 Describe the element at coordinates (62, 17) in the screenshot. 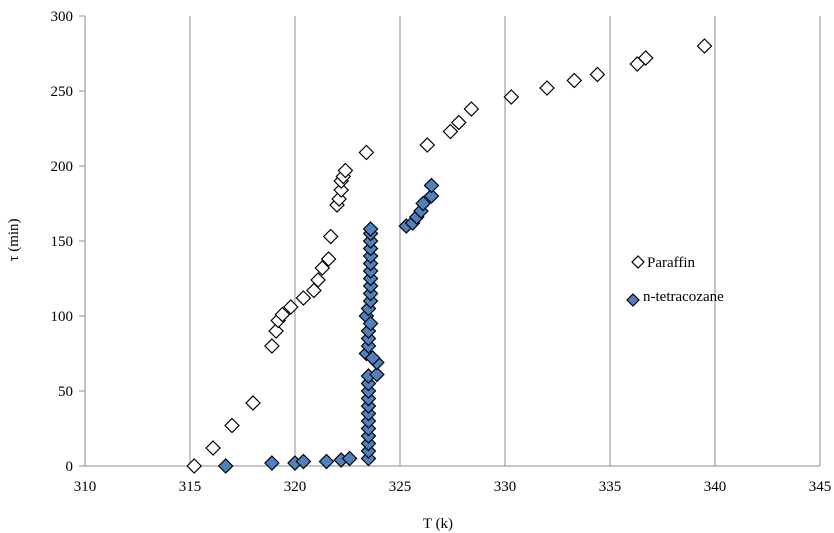

I see `y-tick-label: 300` at that location.